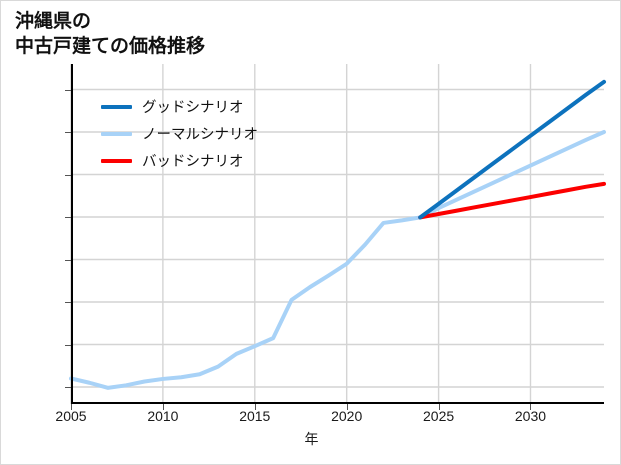 This screenshot has width=621, height=465. Describe the element at coordinates (530, 416) in the screenshot. I see `x-tick-label: 2030` at that location.